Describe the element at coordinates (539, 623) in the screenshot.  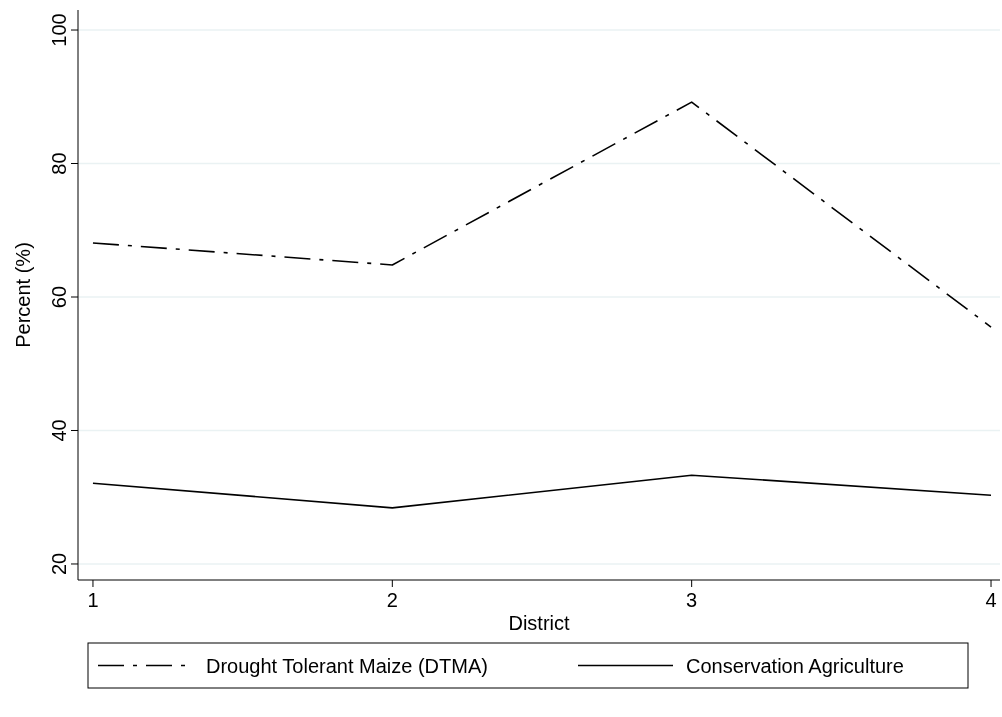
I see `x-axis-title: District` at that location.